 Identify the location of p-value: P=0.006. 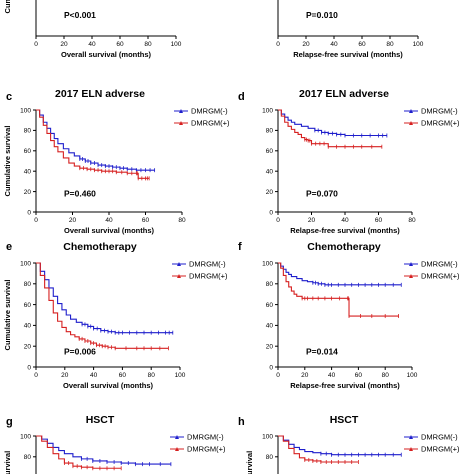
(80, 352).